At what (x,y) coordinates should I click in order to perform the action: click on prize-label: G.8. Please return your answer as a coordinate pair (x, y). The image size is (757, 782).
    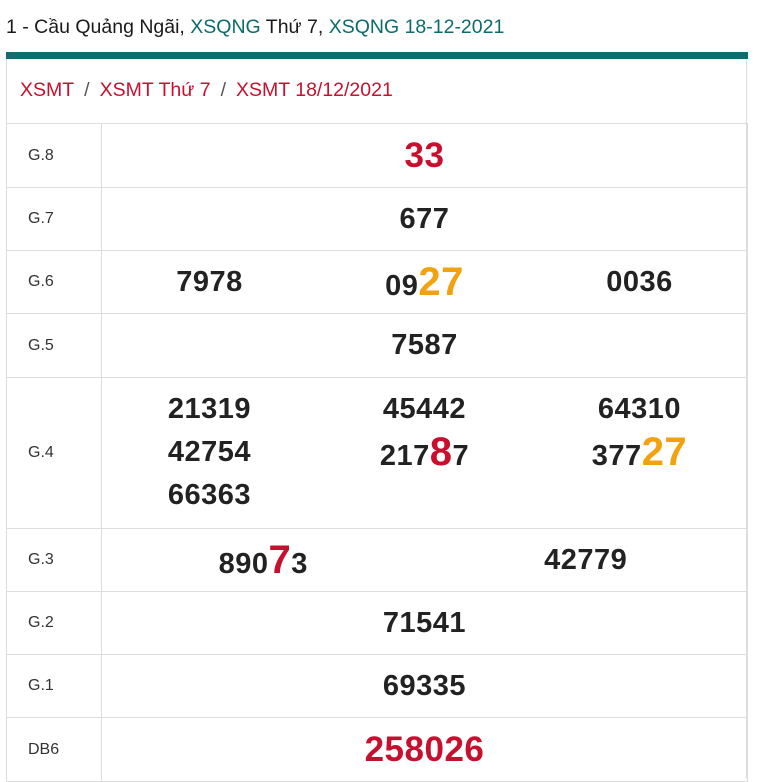
    Looking at the image, I should click on (54, 155).